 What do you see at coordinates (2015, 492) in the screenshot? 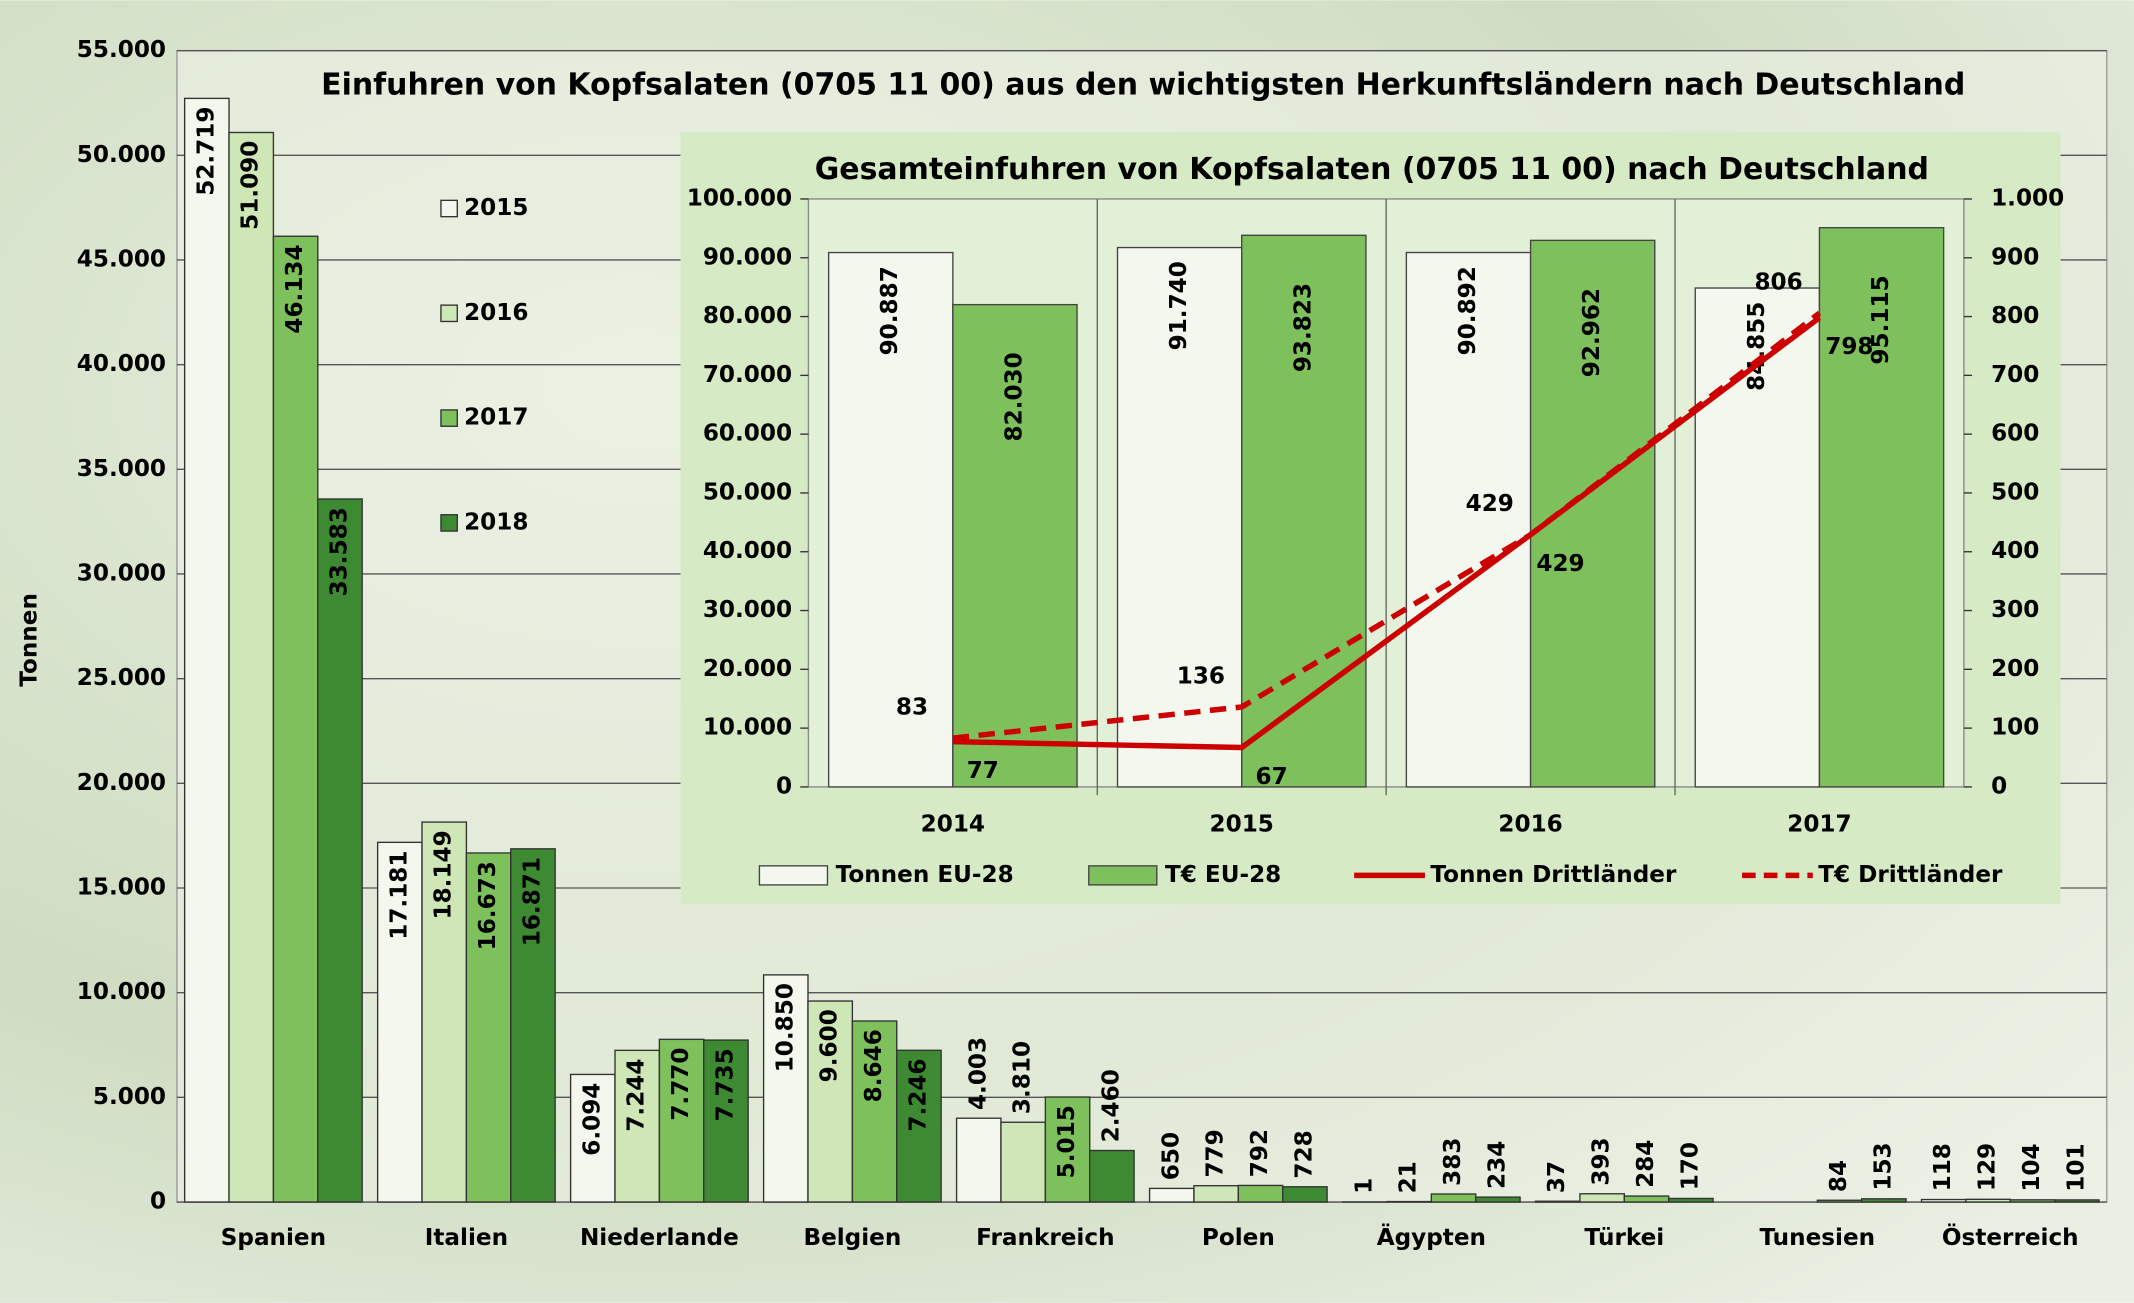
I see `y2-tick-label: 500` at bounding box center [2015, 492].